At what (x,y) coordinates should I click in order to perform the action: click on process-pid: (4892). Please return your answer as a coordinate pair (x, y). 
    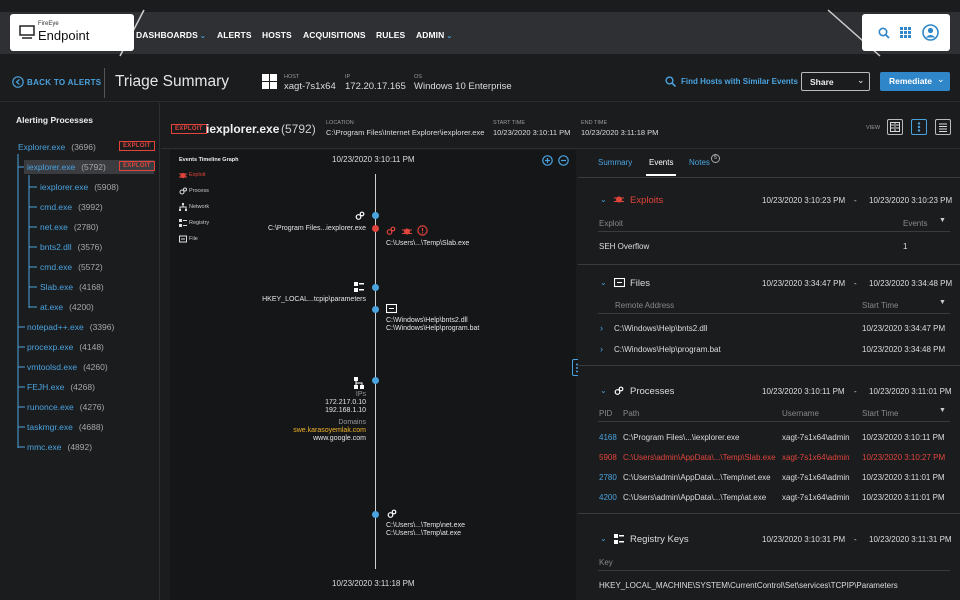
    Looking at the image, I should click on (80, 447).